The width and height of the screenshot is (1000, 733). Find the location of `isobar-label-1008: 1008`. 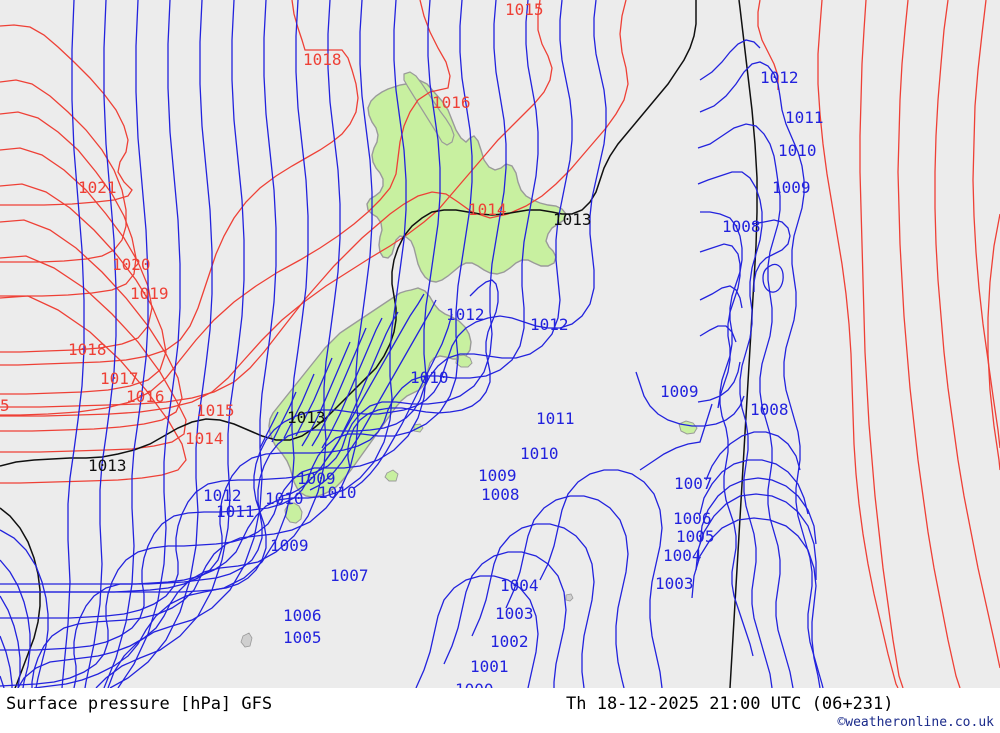

isobar-label-1008: 1008 is located at coordinates (741, 226).